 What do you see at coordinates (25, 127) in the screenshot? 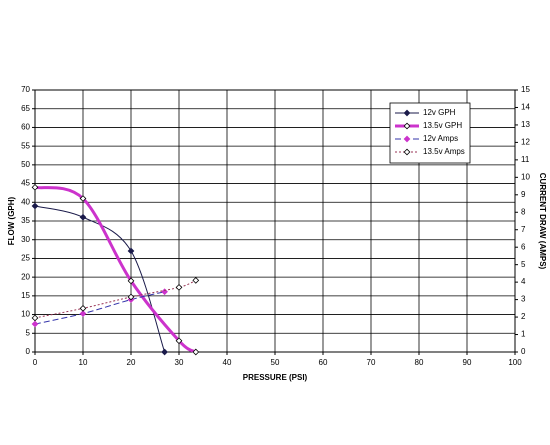
I see `y-tick-label: 60` at bounding box center [25, 127].